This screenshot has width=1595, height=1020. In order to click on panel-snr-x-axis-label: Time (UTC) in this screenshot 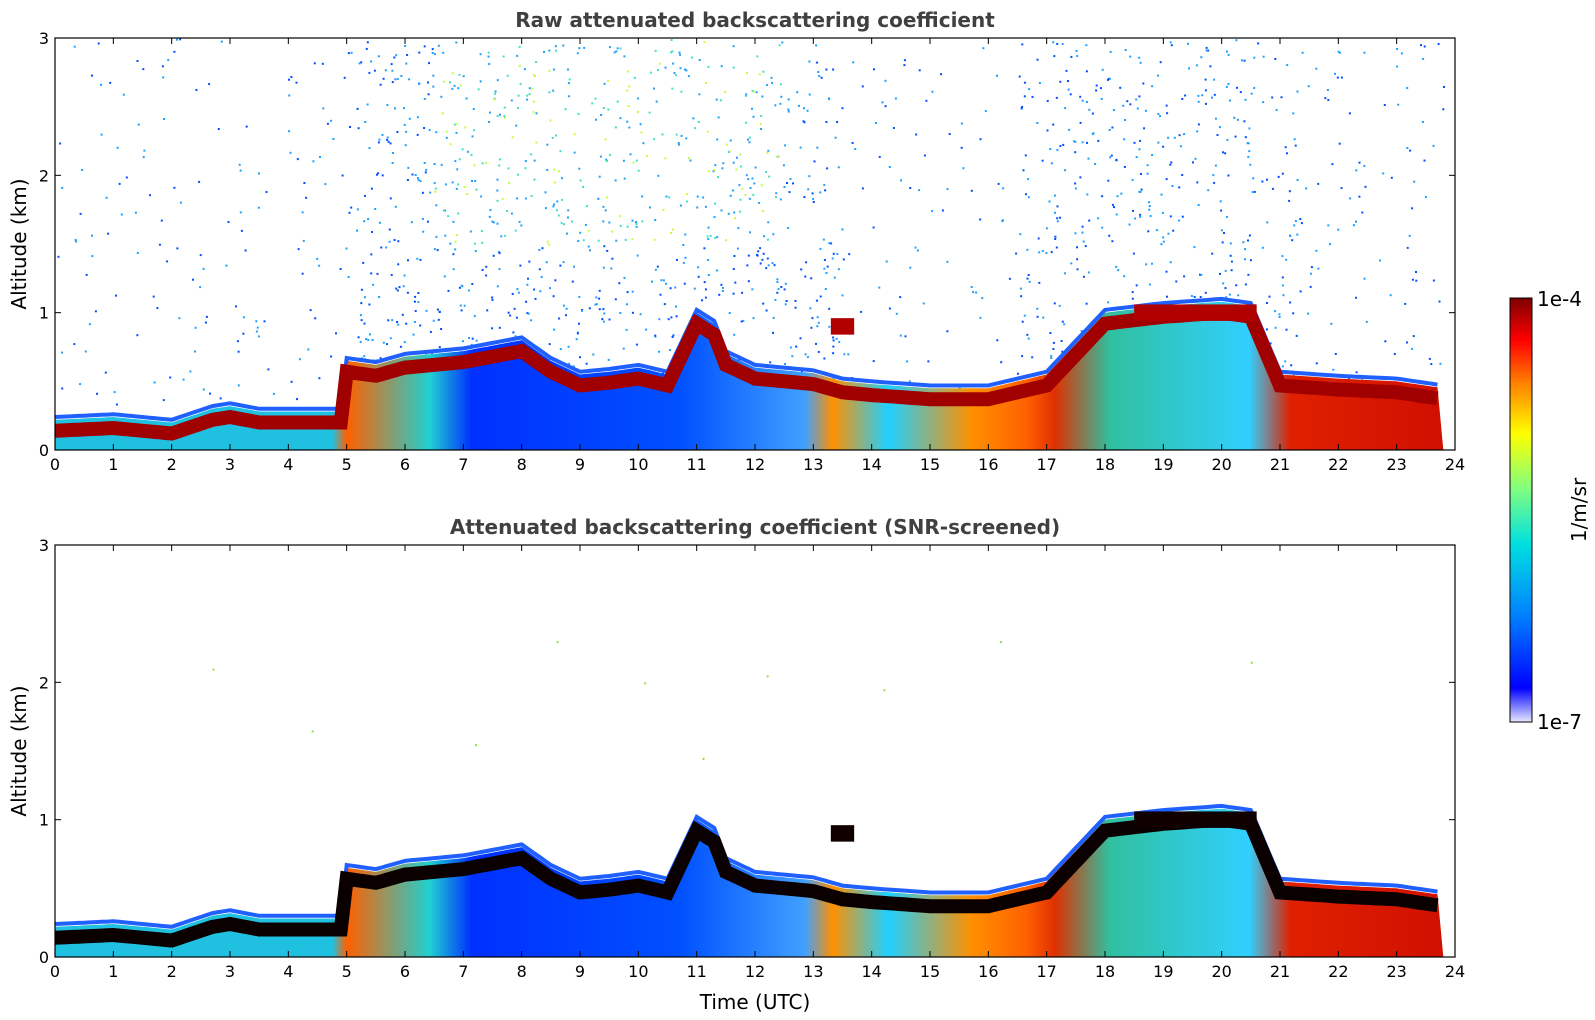, I will do `click(755, 1002)`.